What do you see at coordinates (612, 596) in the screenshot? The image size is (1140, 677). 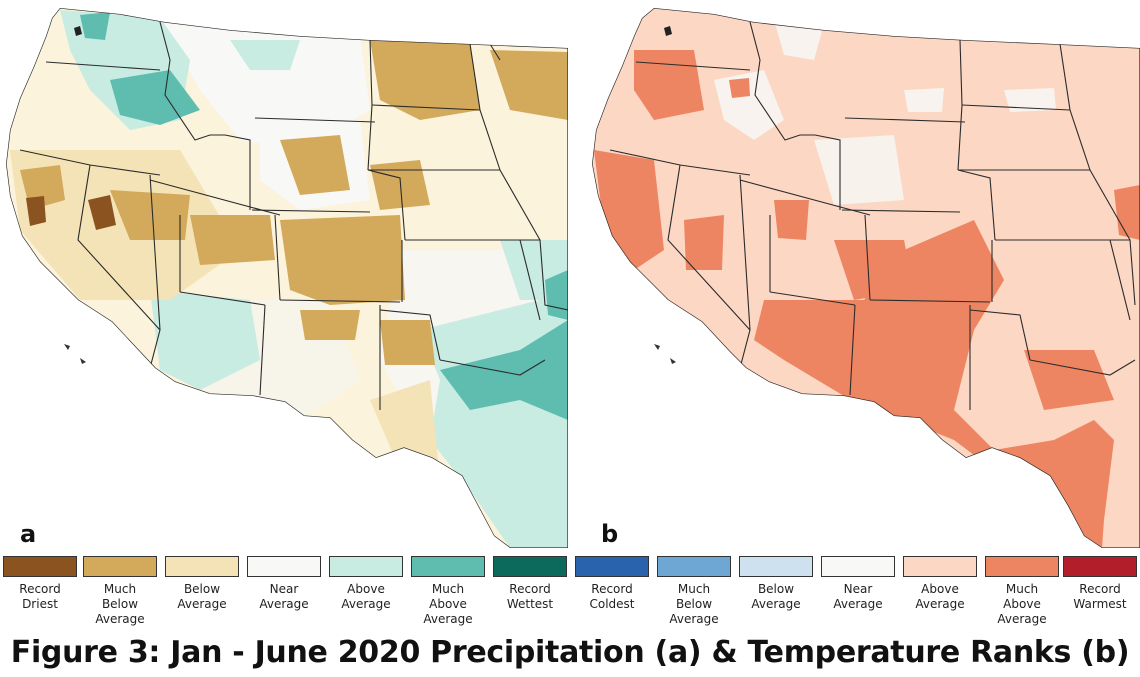 I see `legend-label: Record Coldest` at bounding box center [612, 596].